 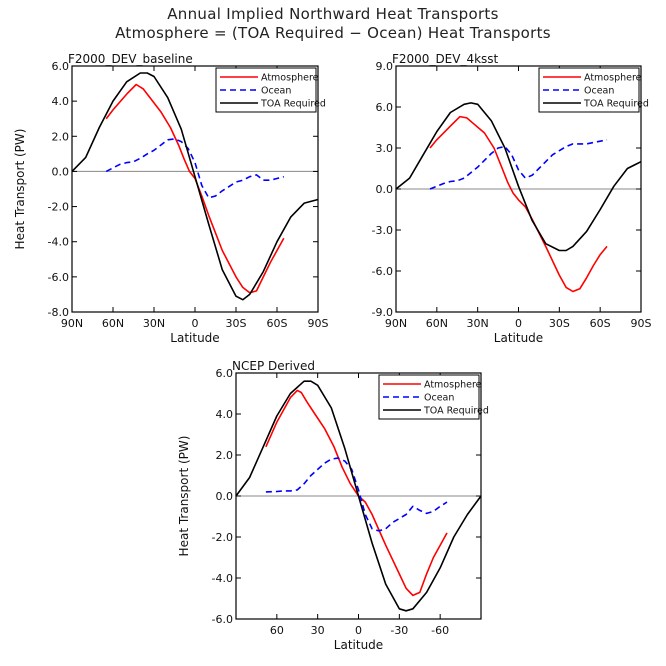 What do you see at coordinates (382, 312) in the screenshot?
I see `y-tick-label: -9.0` at bounding box center [382, 312].